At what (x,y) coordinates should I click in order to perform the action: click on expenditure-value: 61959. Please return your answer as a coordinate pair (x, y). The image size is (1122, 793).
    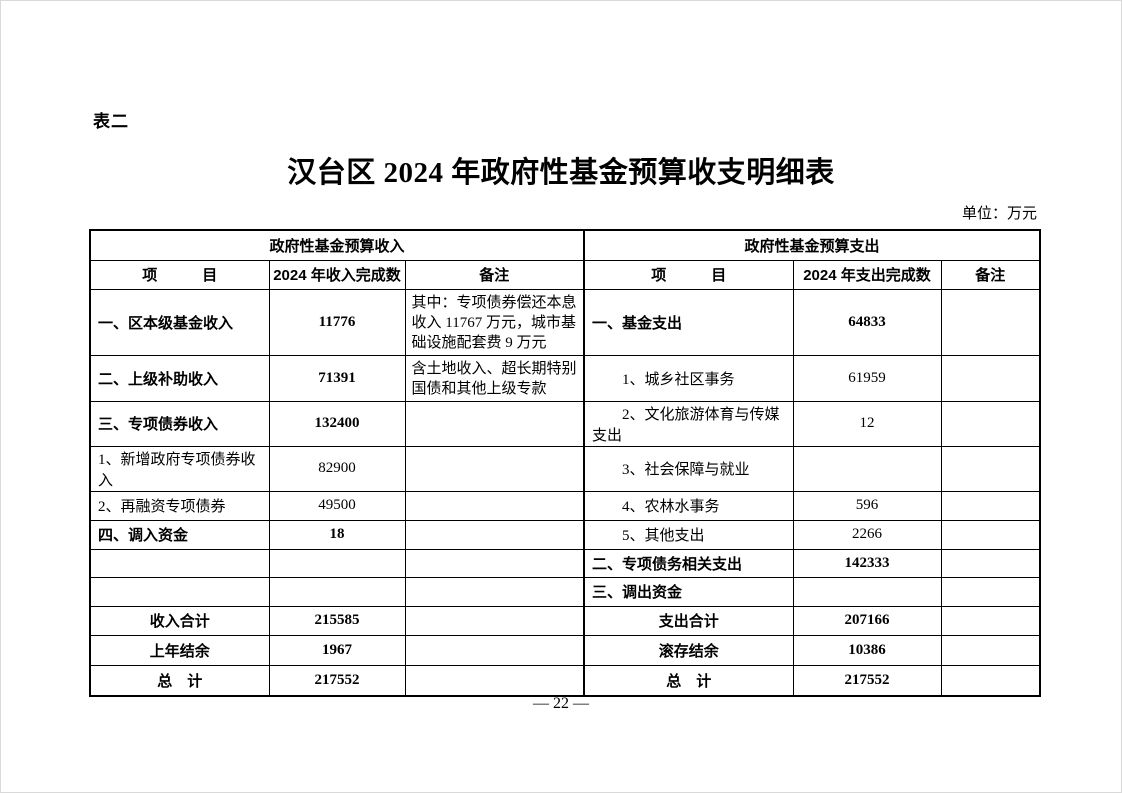
    Looking at the image, I should click on (867, 378).